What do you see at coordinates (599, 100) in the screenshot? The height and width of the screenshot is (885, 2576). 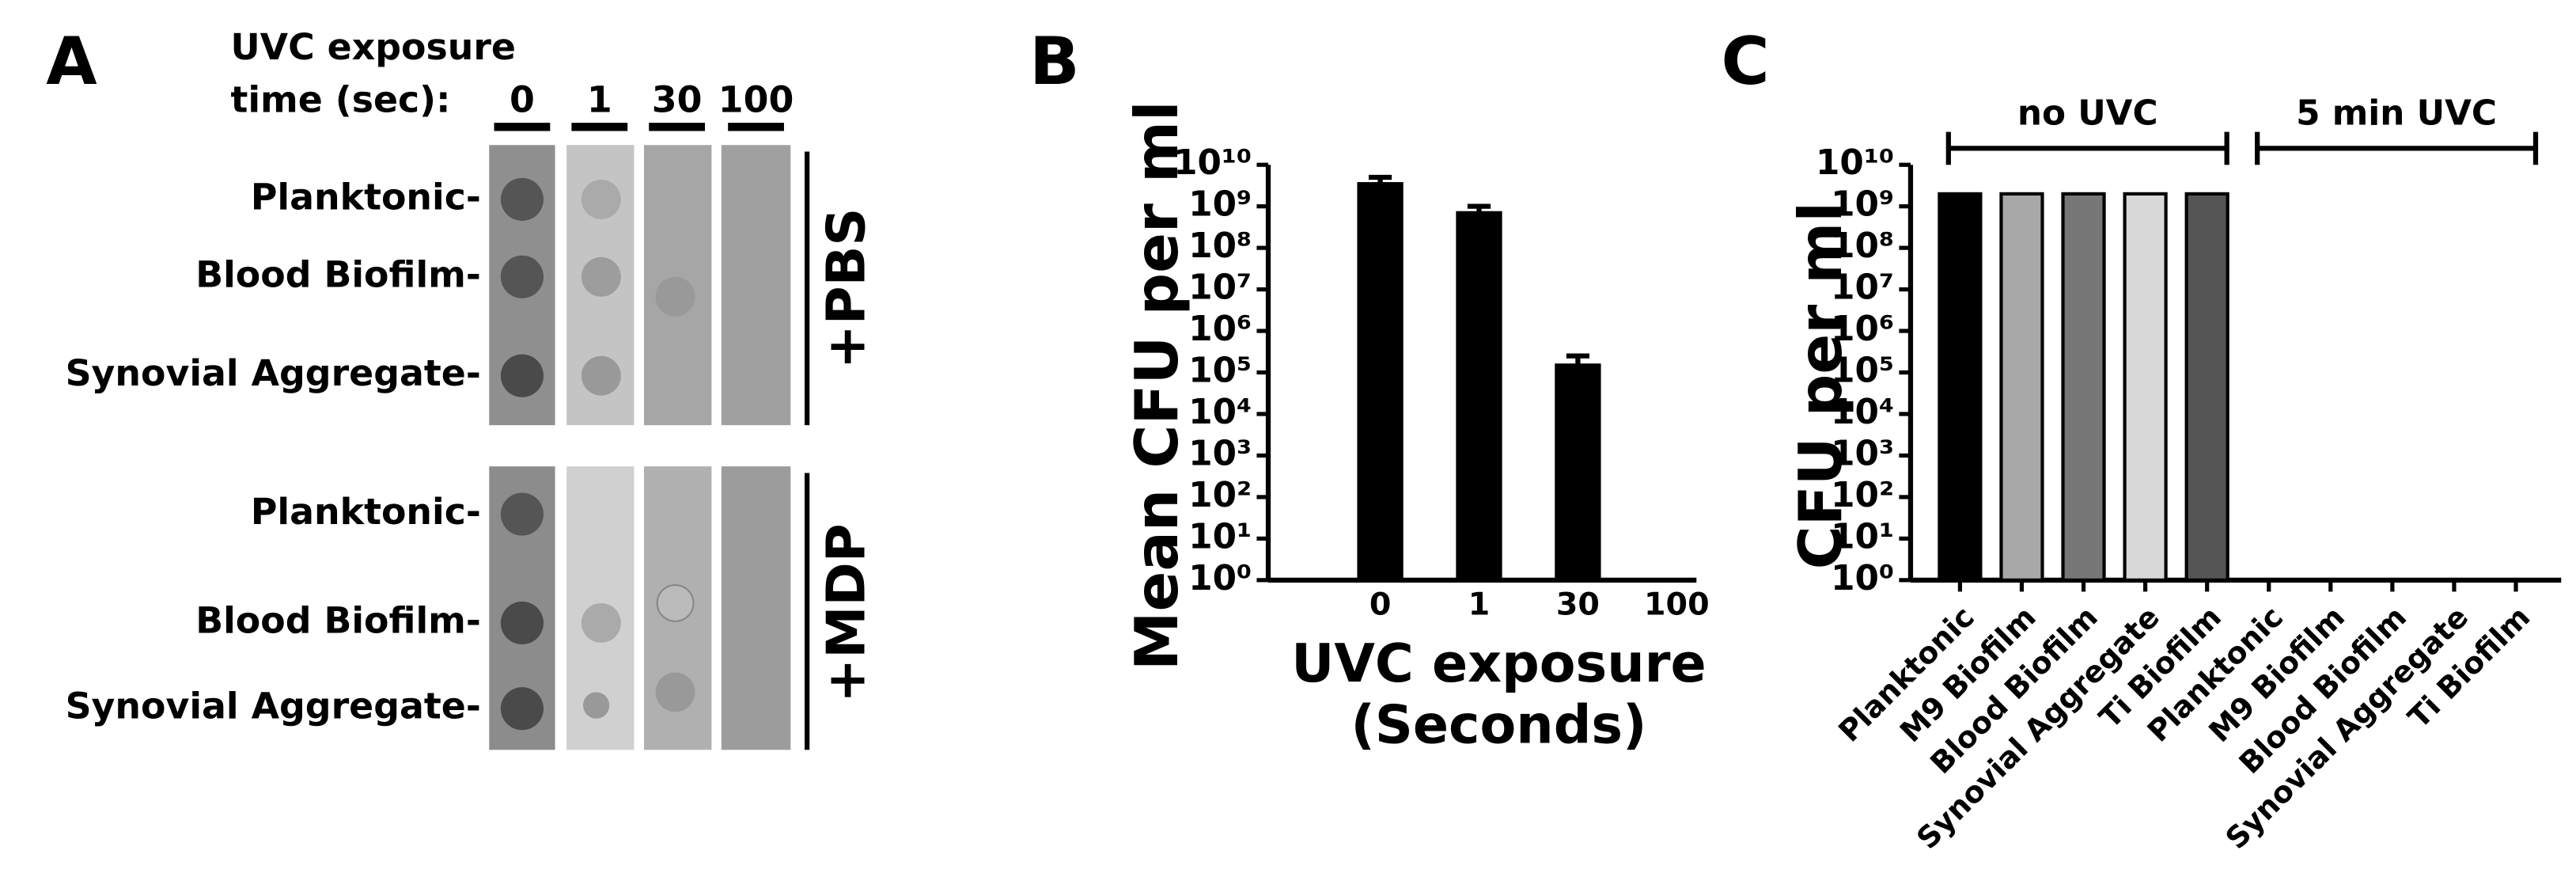 I see `column-label: 1` at bounding box center [599, 100].